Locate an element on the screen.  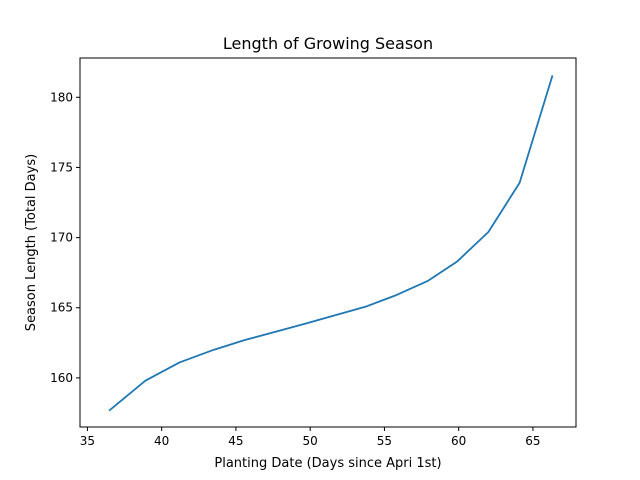
x-tick-label: 40 is located at coordinates (161, 441).